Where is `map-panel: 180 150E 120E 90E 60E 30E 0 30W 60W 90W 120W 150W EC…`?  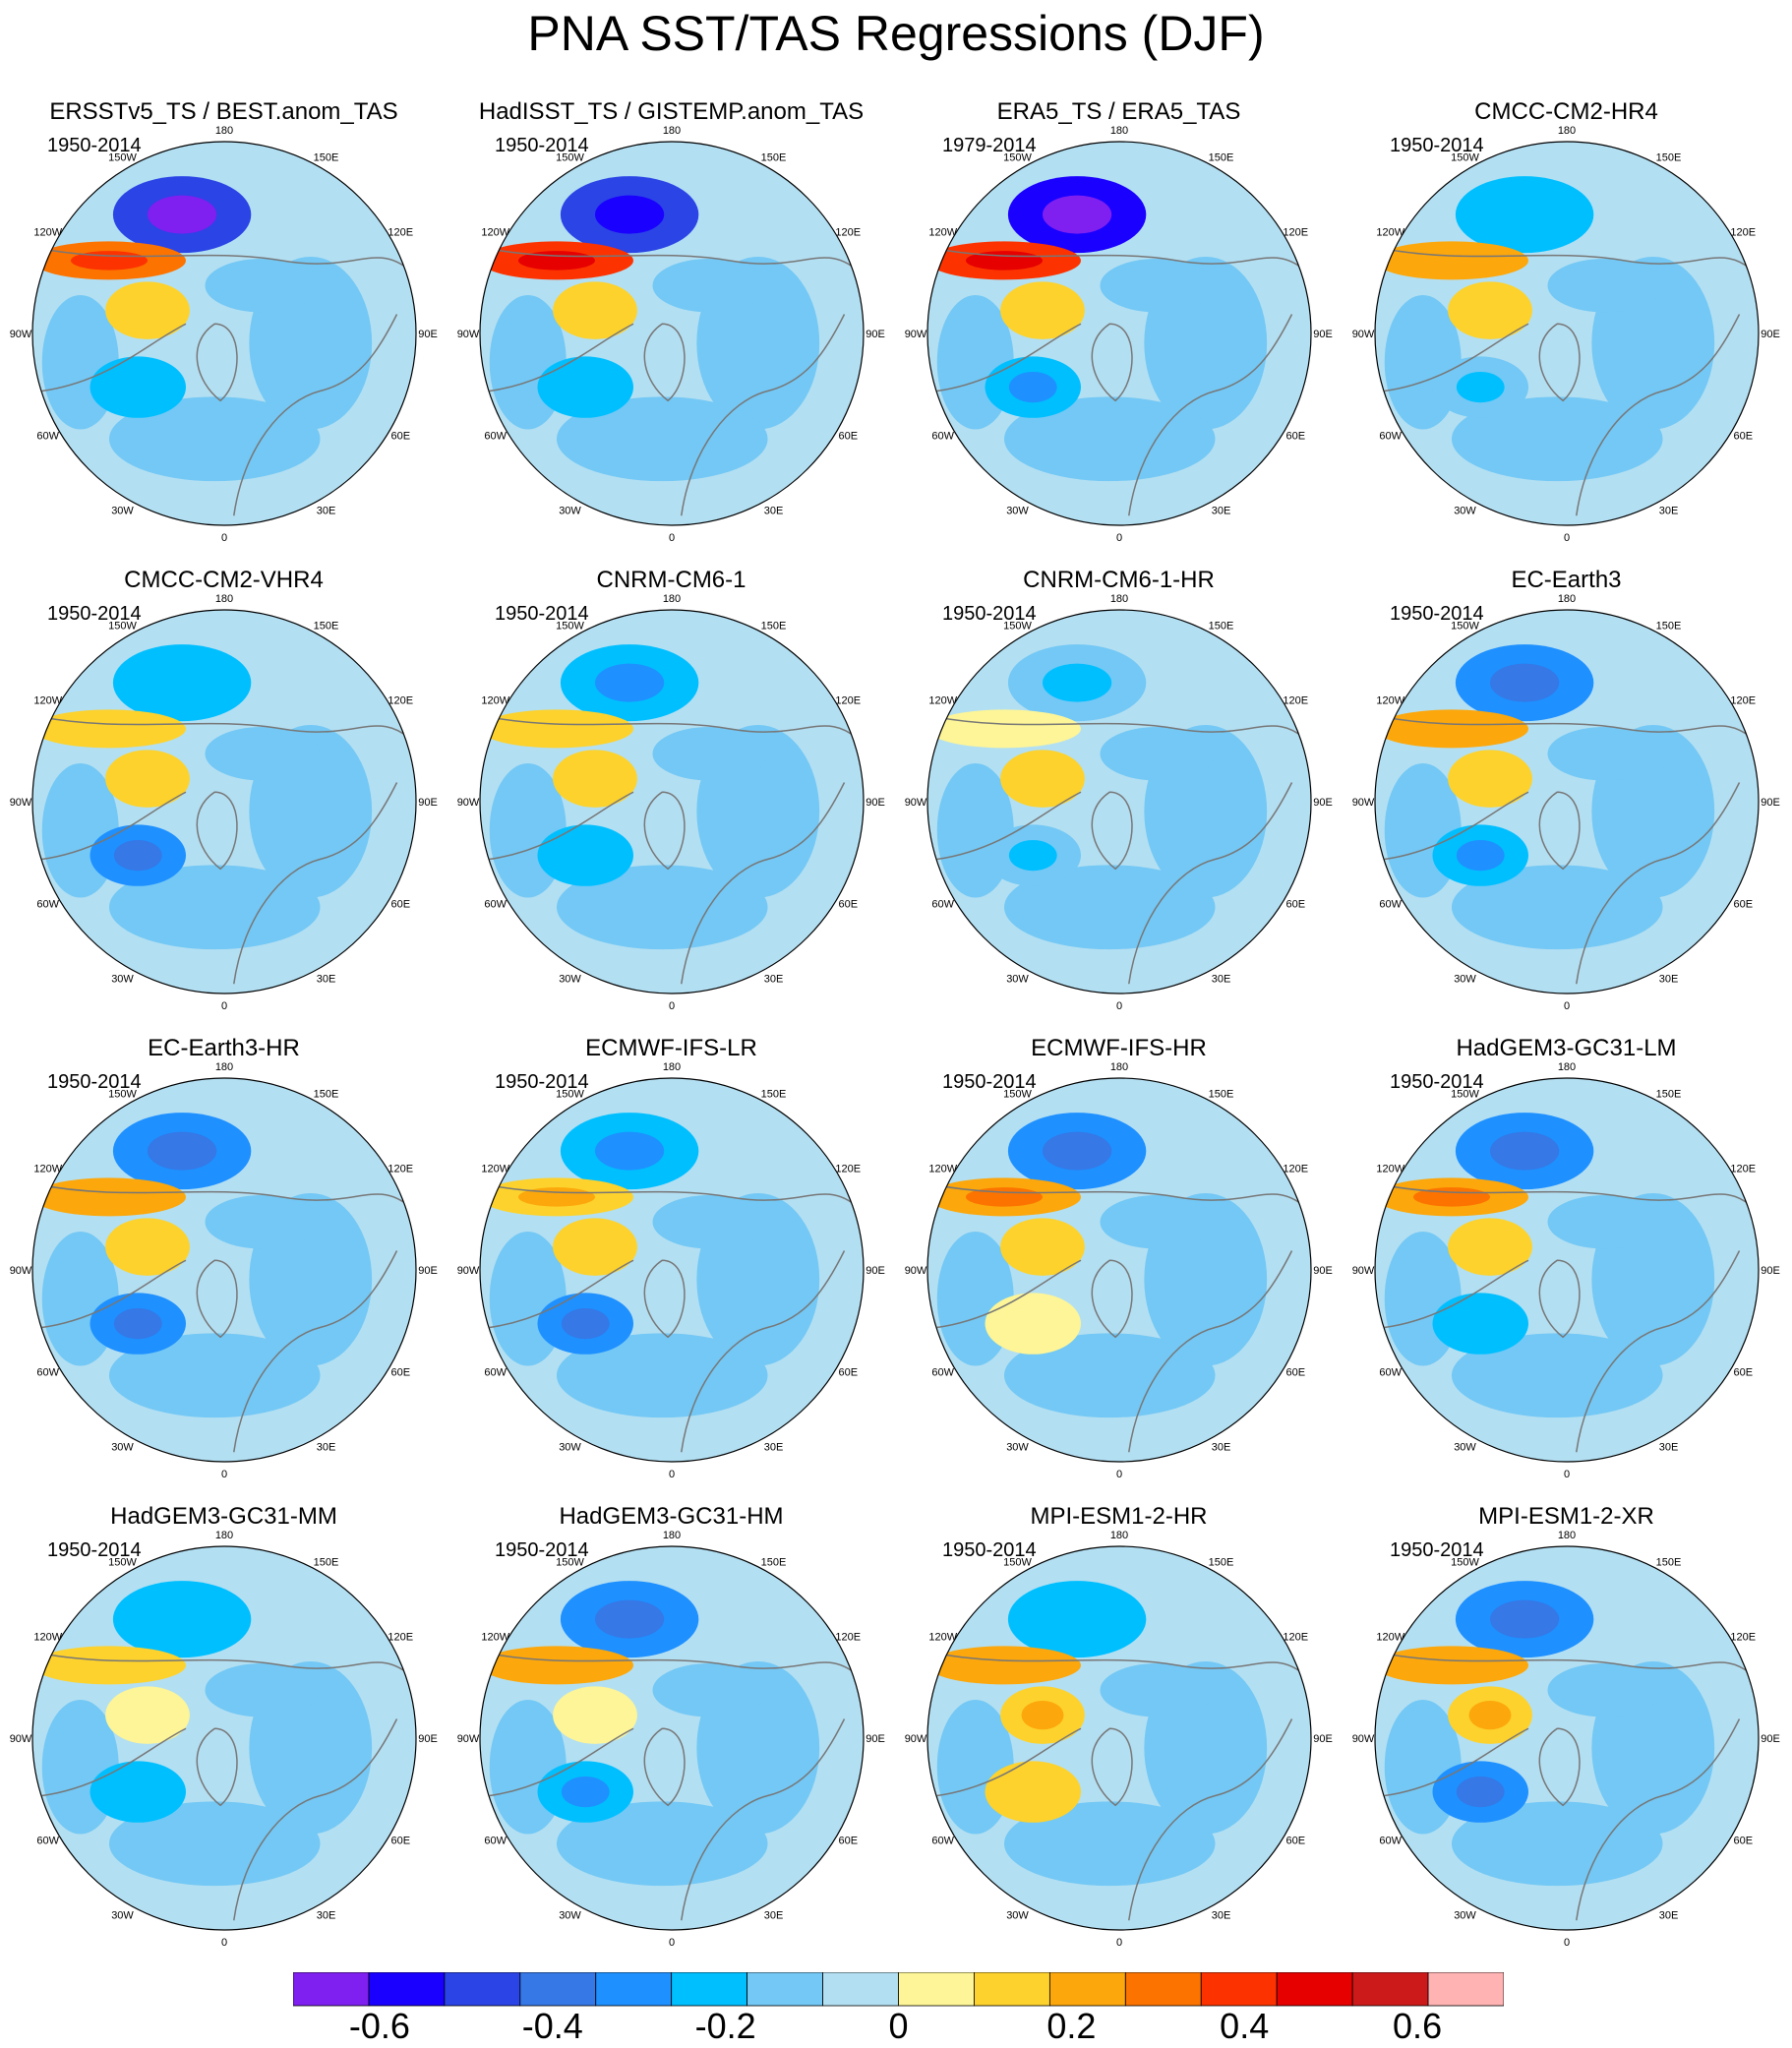 map-panel: 180 150E 120E 90E 60E 30E 0 30W 60W 90W 120W 150W EC… is located at coordinates (224, 1262).